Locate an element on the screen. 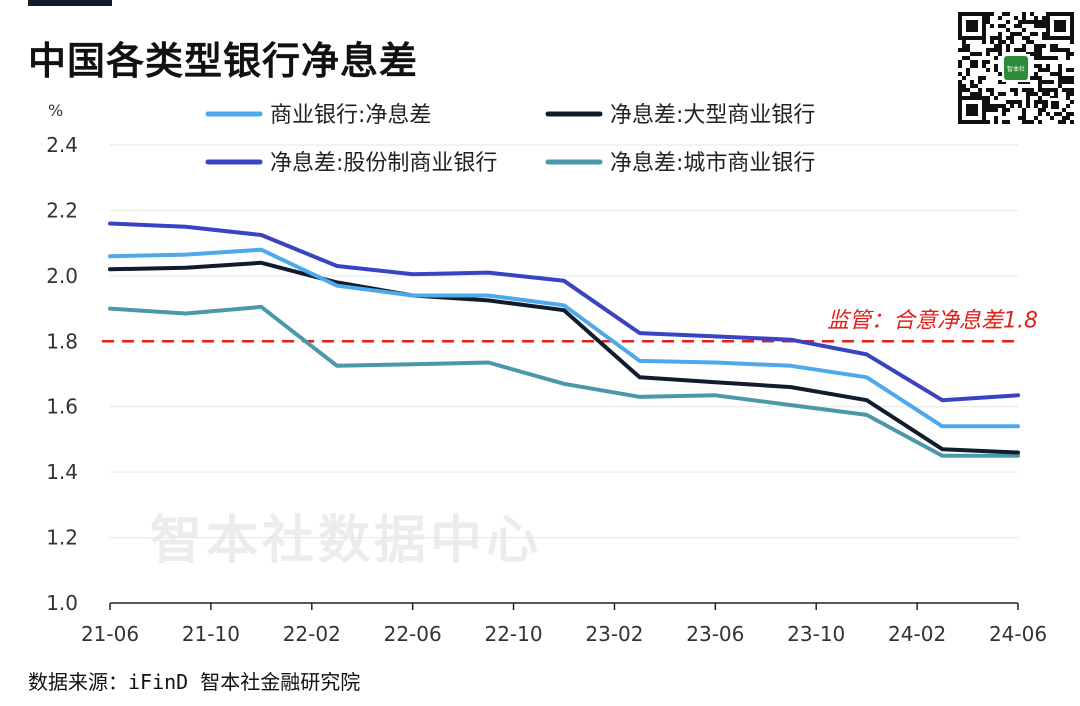 The width and height of the screenshot is (1080, 706). qr-code-image: 智本社 is located at coordinates (1016, 68).